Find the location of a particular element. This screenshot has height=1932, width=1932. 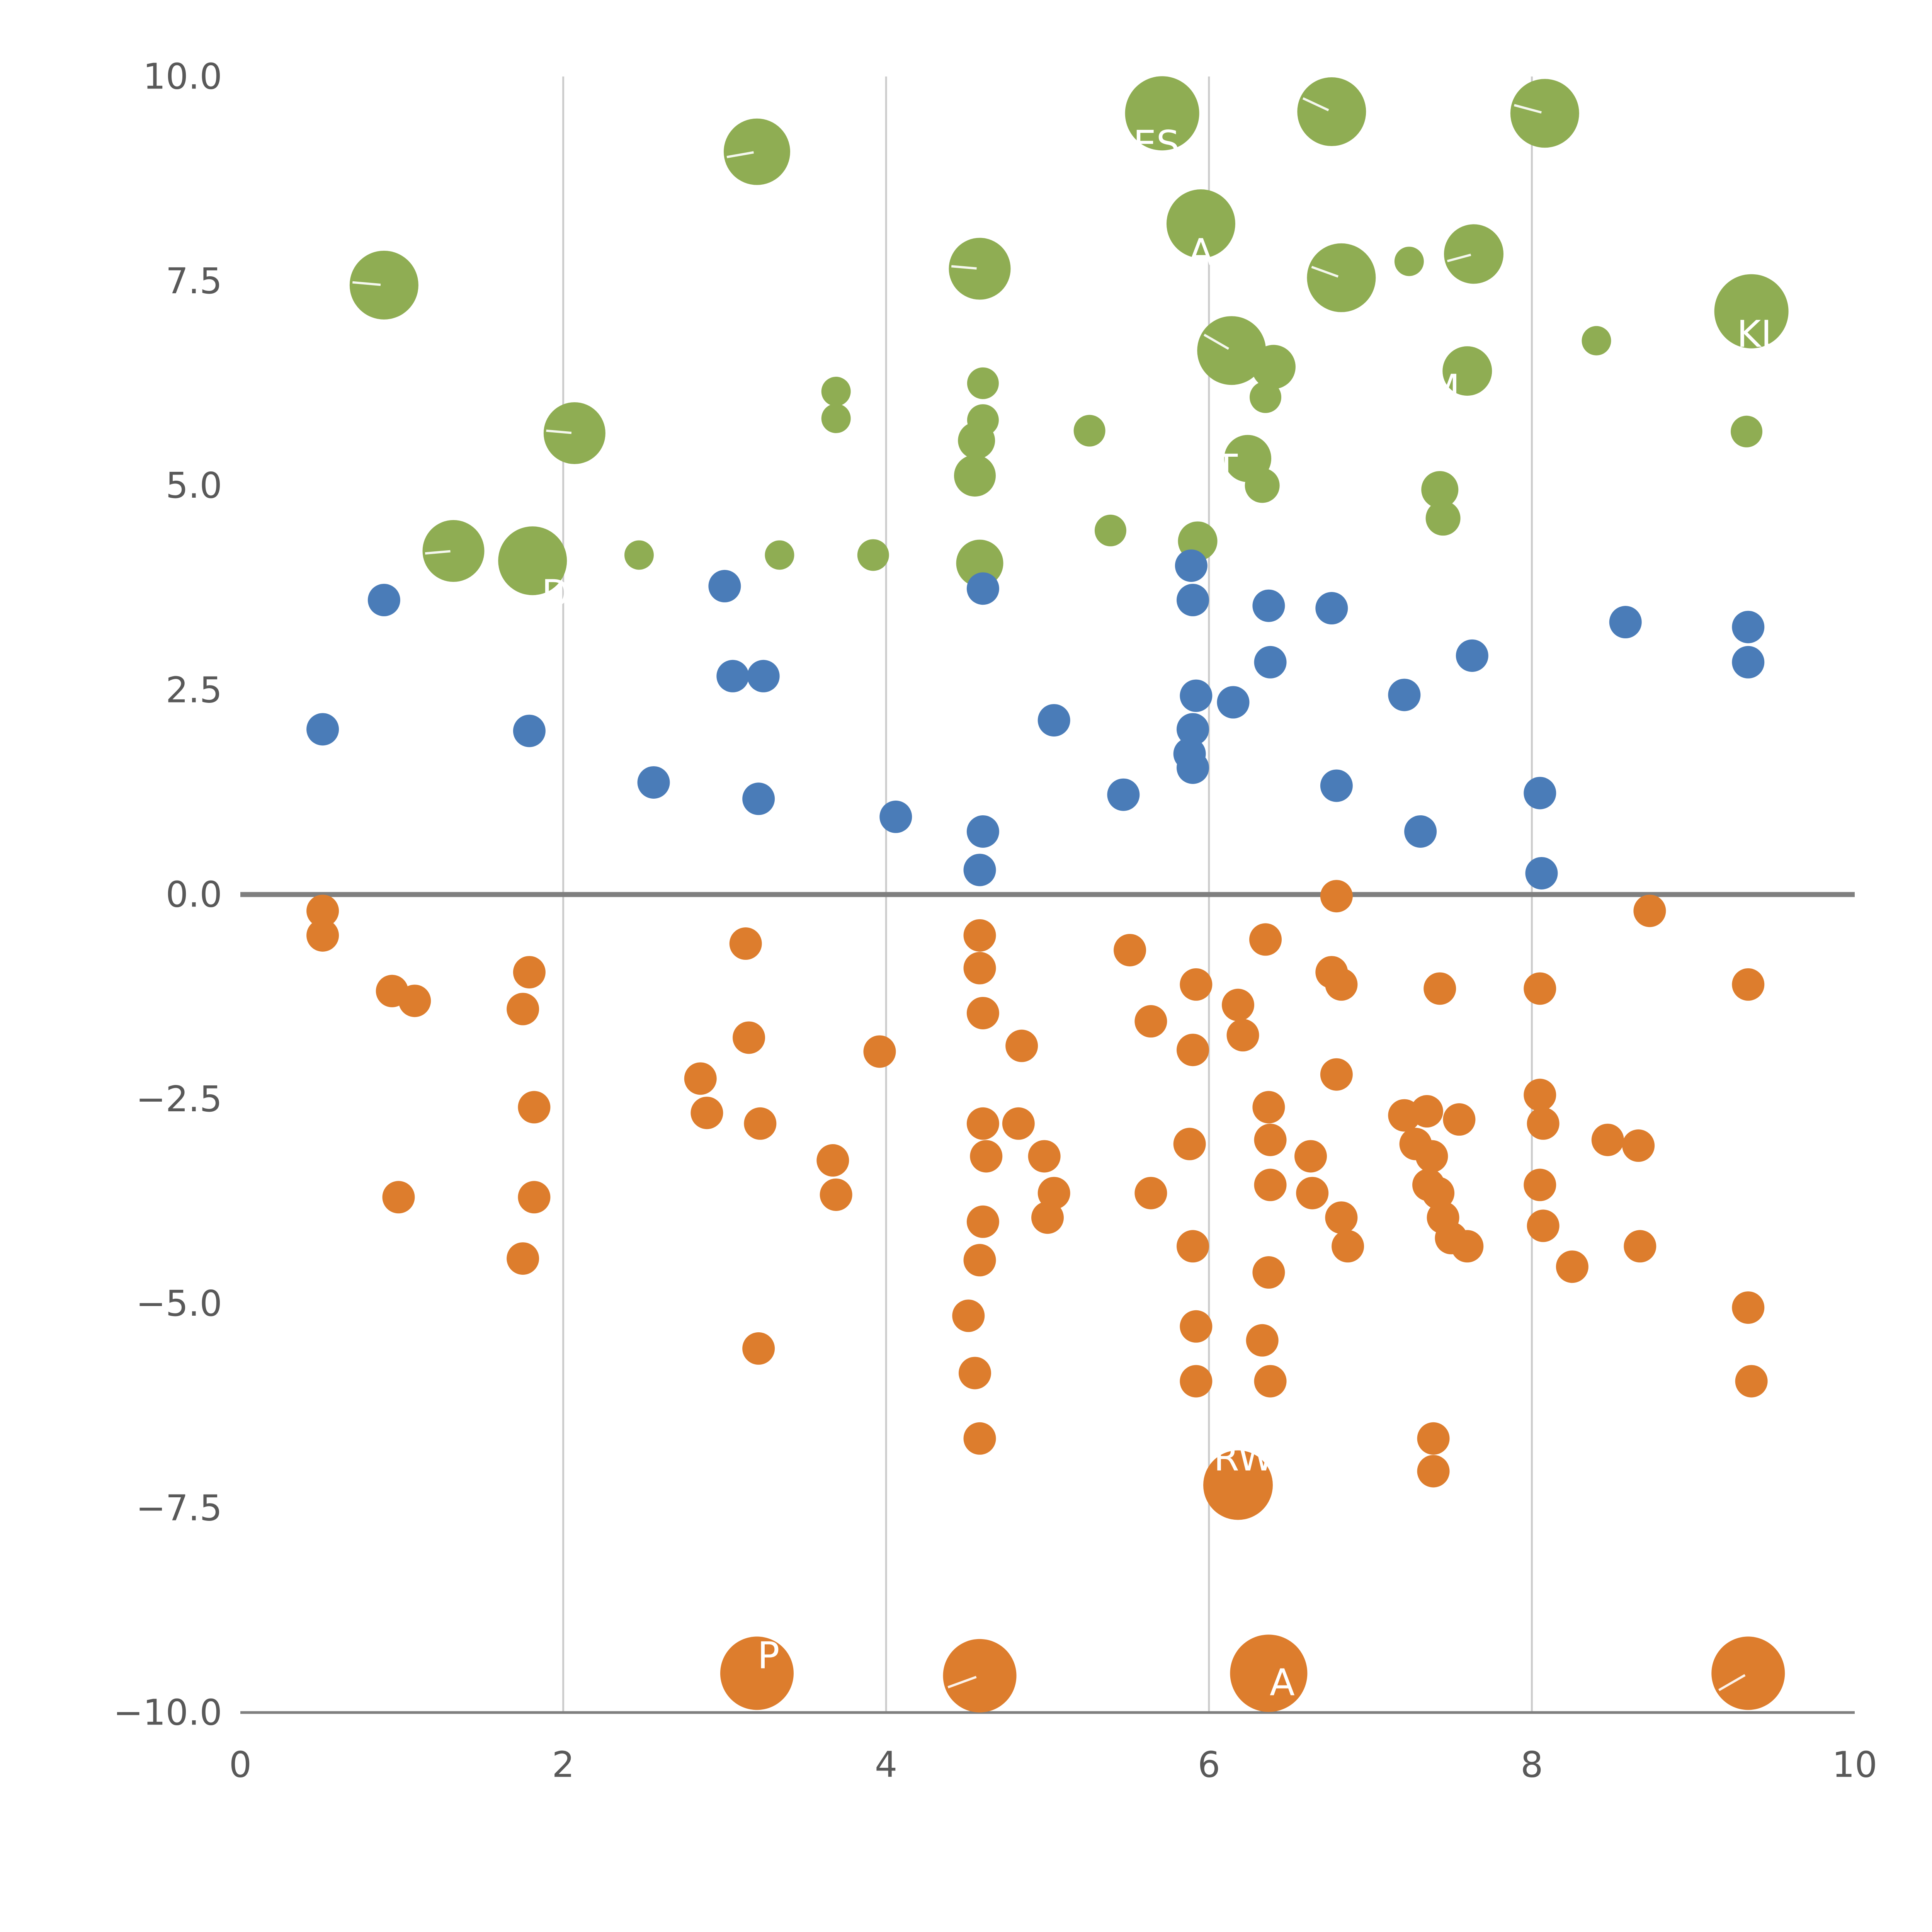

bubble-label: RW is located at coordinates (1244, 1458).